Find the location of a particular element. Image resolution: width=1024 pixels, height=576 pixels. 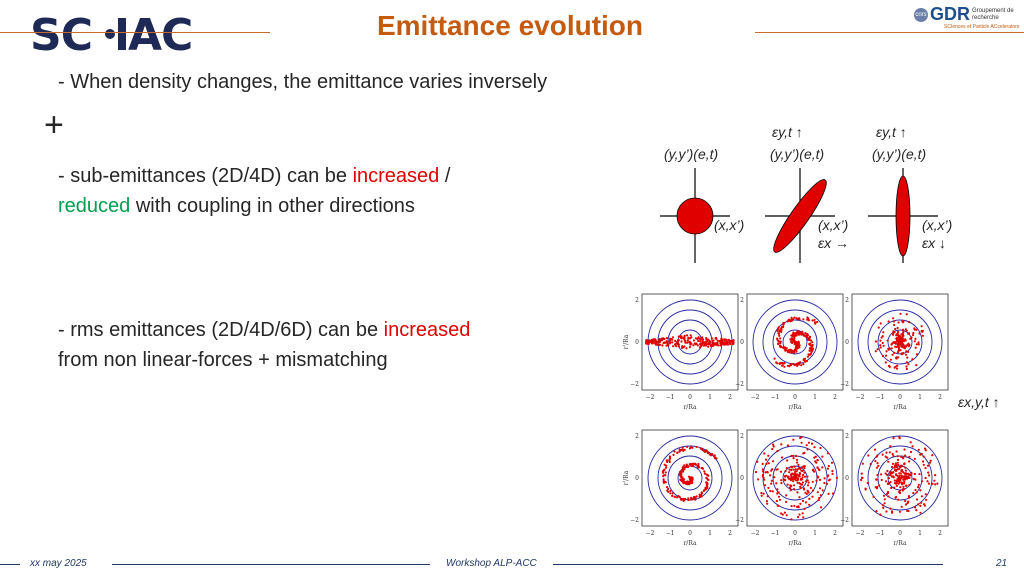

bullet-rms-emittances-2: from non linear-forces + mismatching is located at coordinates (223, 360).